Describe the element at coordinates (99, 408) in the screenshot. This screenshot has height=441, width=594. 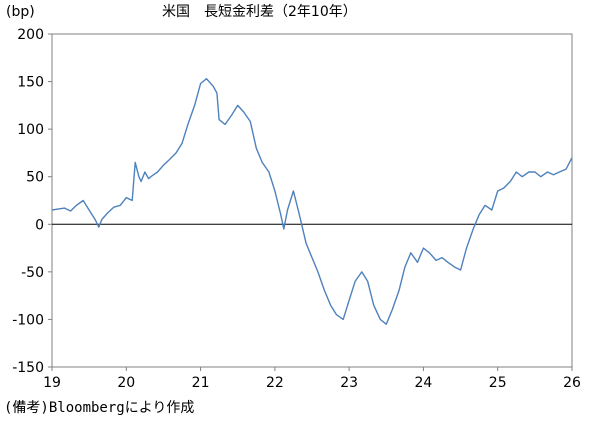
I see `source-note: (備考)Bloombergにより作成` at that location.